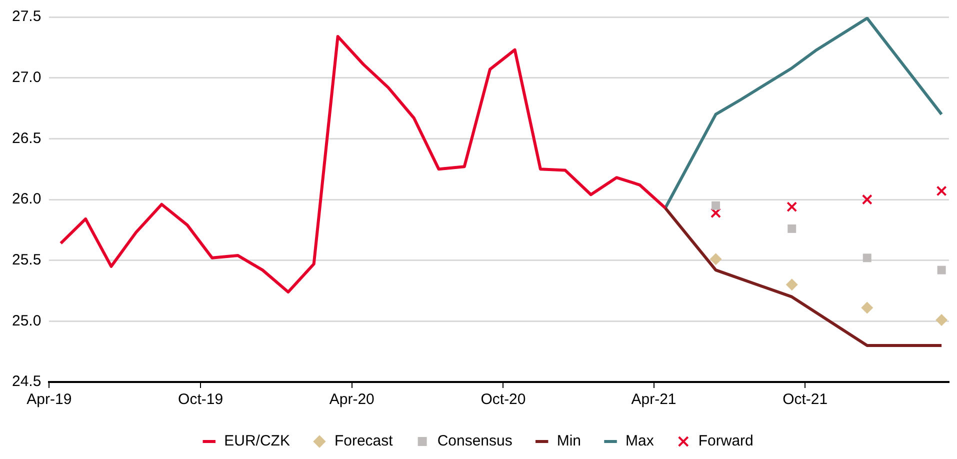 This screenshot has height=459, width=957. What do you see at coordinates (569, 441) in the screenshot?
I see `legend-label: Min` at bounding box center [569, 441].